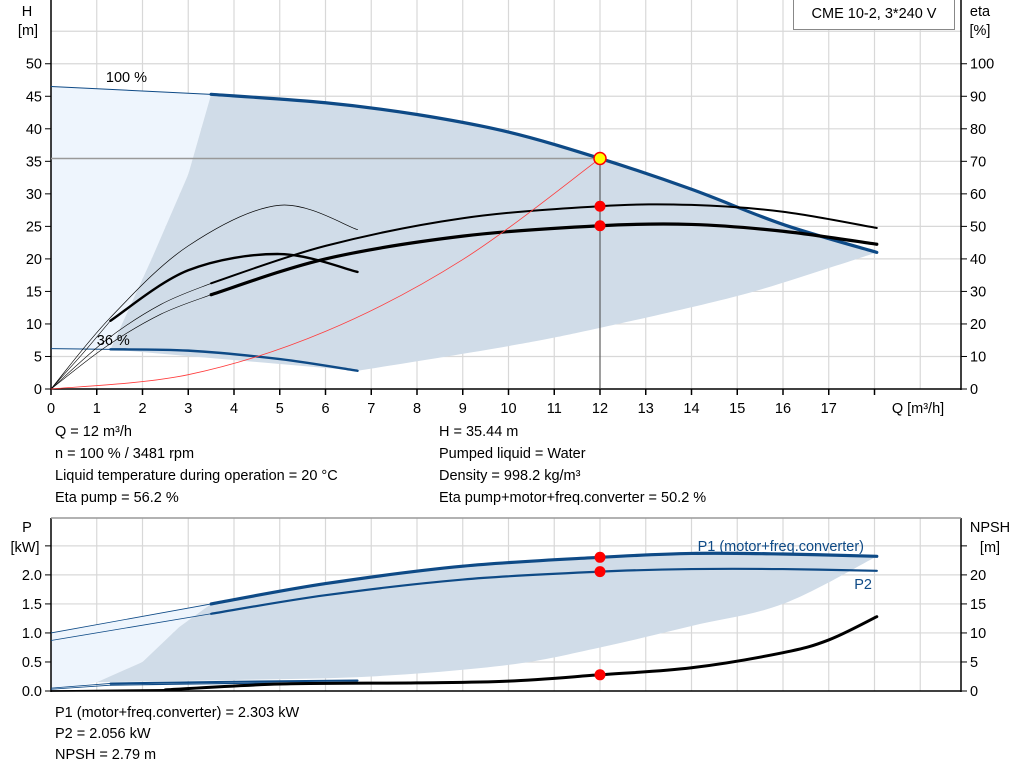 This screenshot has width=1024, height=781. I want to click on curve-eta_total_36-extension, so click(80, 355).